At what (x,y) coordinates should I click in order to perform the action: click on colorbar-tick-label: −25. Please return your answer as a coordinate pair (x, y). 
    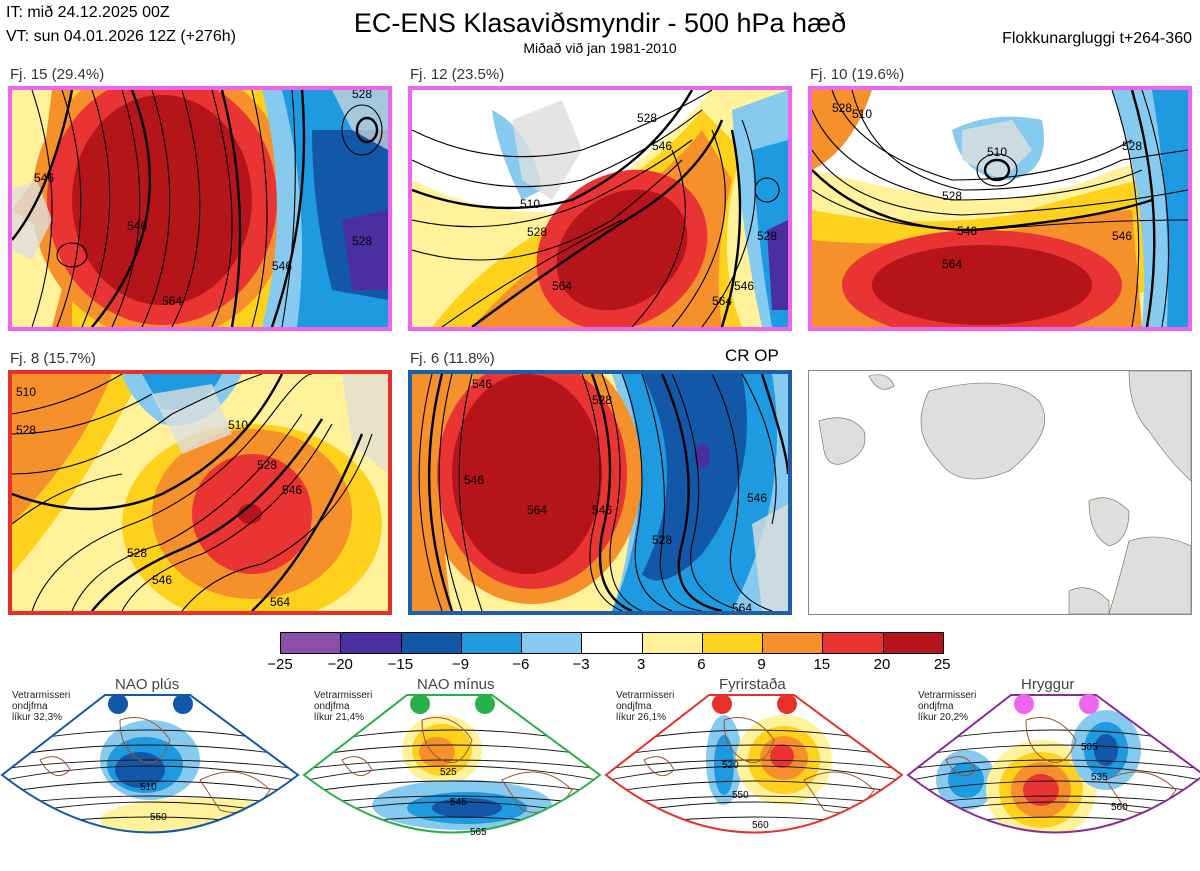
    Looking at the image, I should click on (280, 664).